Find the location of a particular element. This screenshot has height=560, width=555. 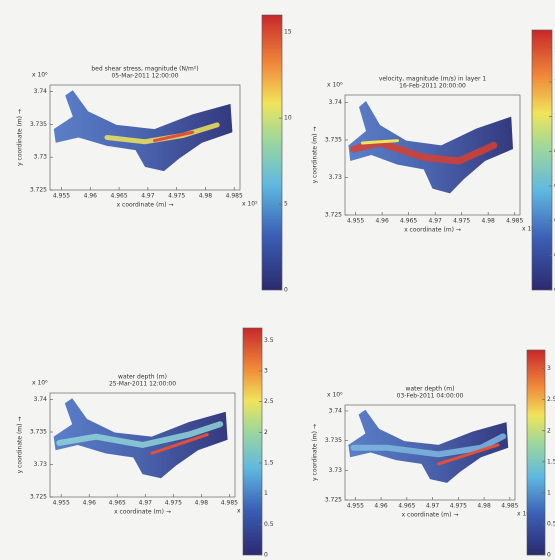

colorbar-tick-label: 10 is located at coordinates (288, 118).